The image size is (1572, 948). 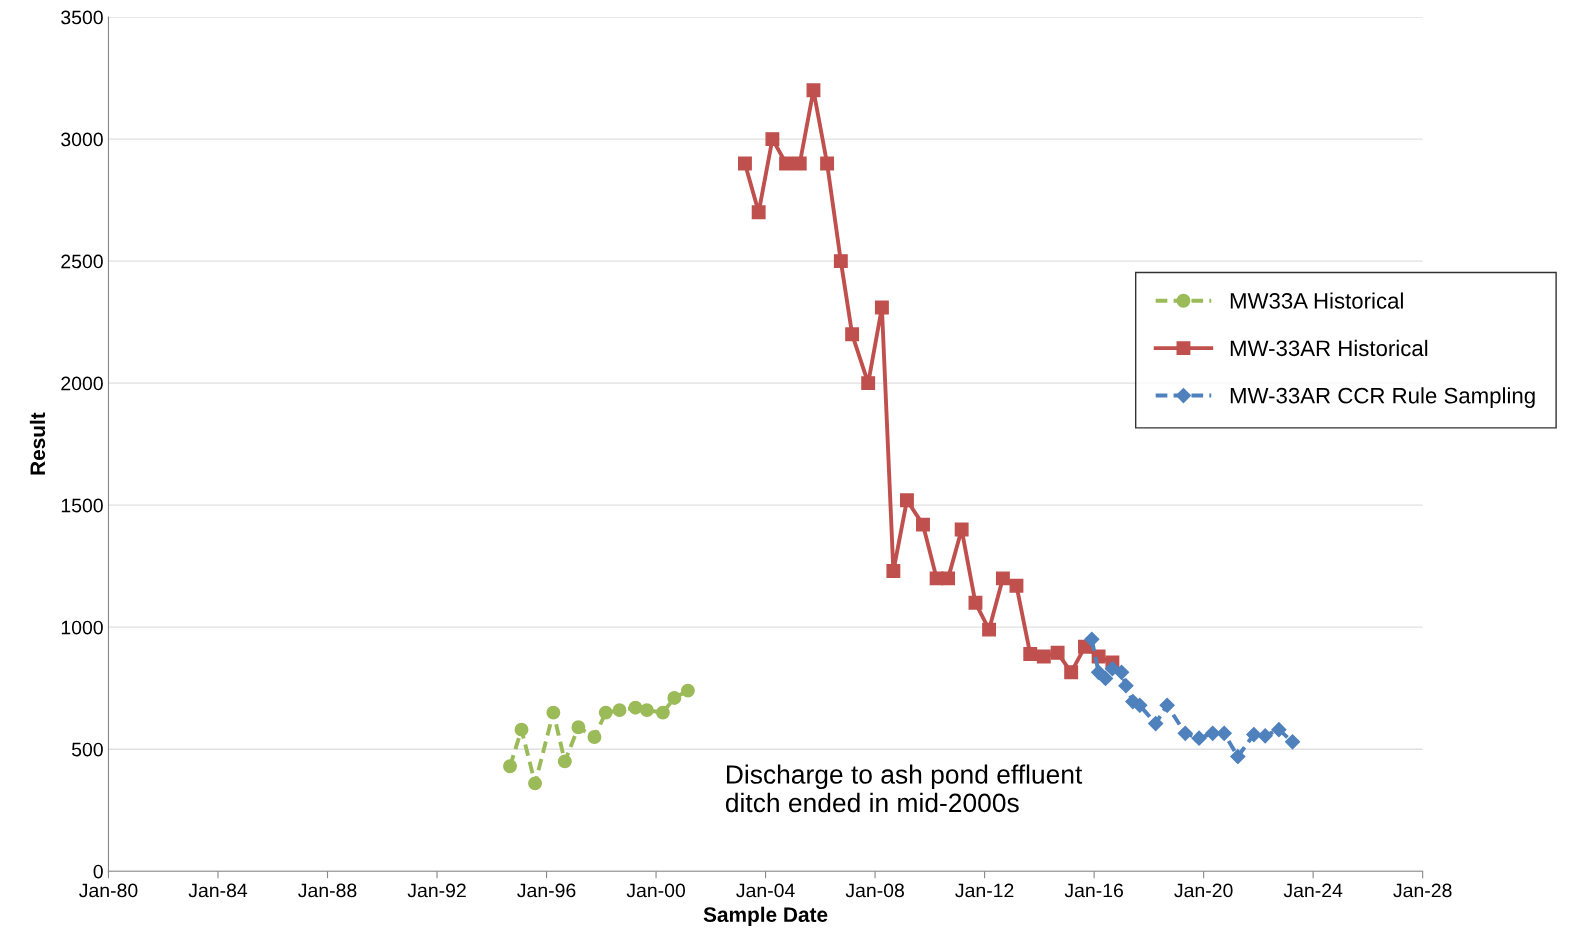 I want to click on legend-label: MW-33AR CCR Rule Sampling, so click(x=1382, y=397).